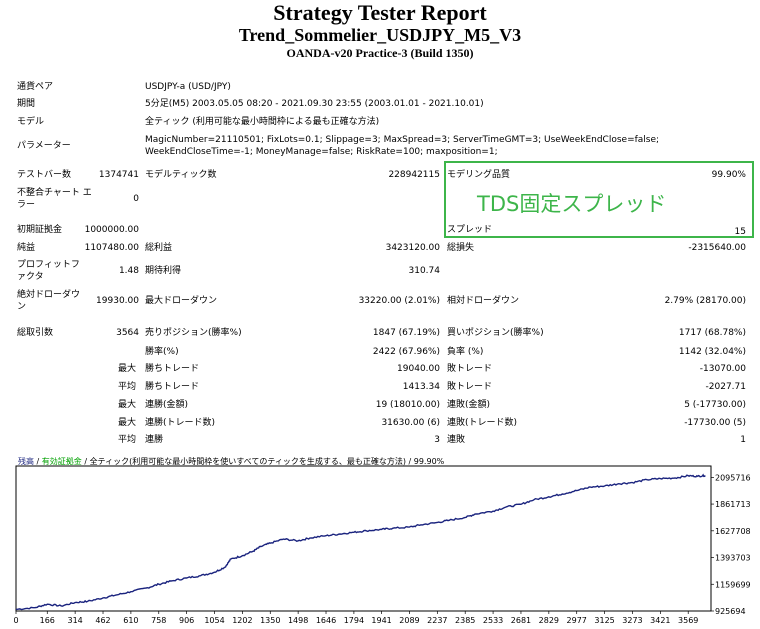 Image resolution: width=760 pixels, height=629 pixels. Describe the element at coordinates (399, 301) in the screenshot. I see `max-drawdown-value: 33220.00 (2.01%)` at that location.